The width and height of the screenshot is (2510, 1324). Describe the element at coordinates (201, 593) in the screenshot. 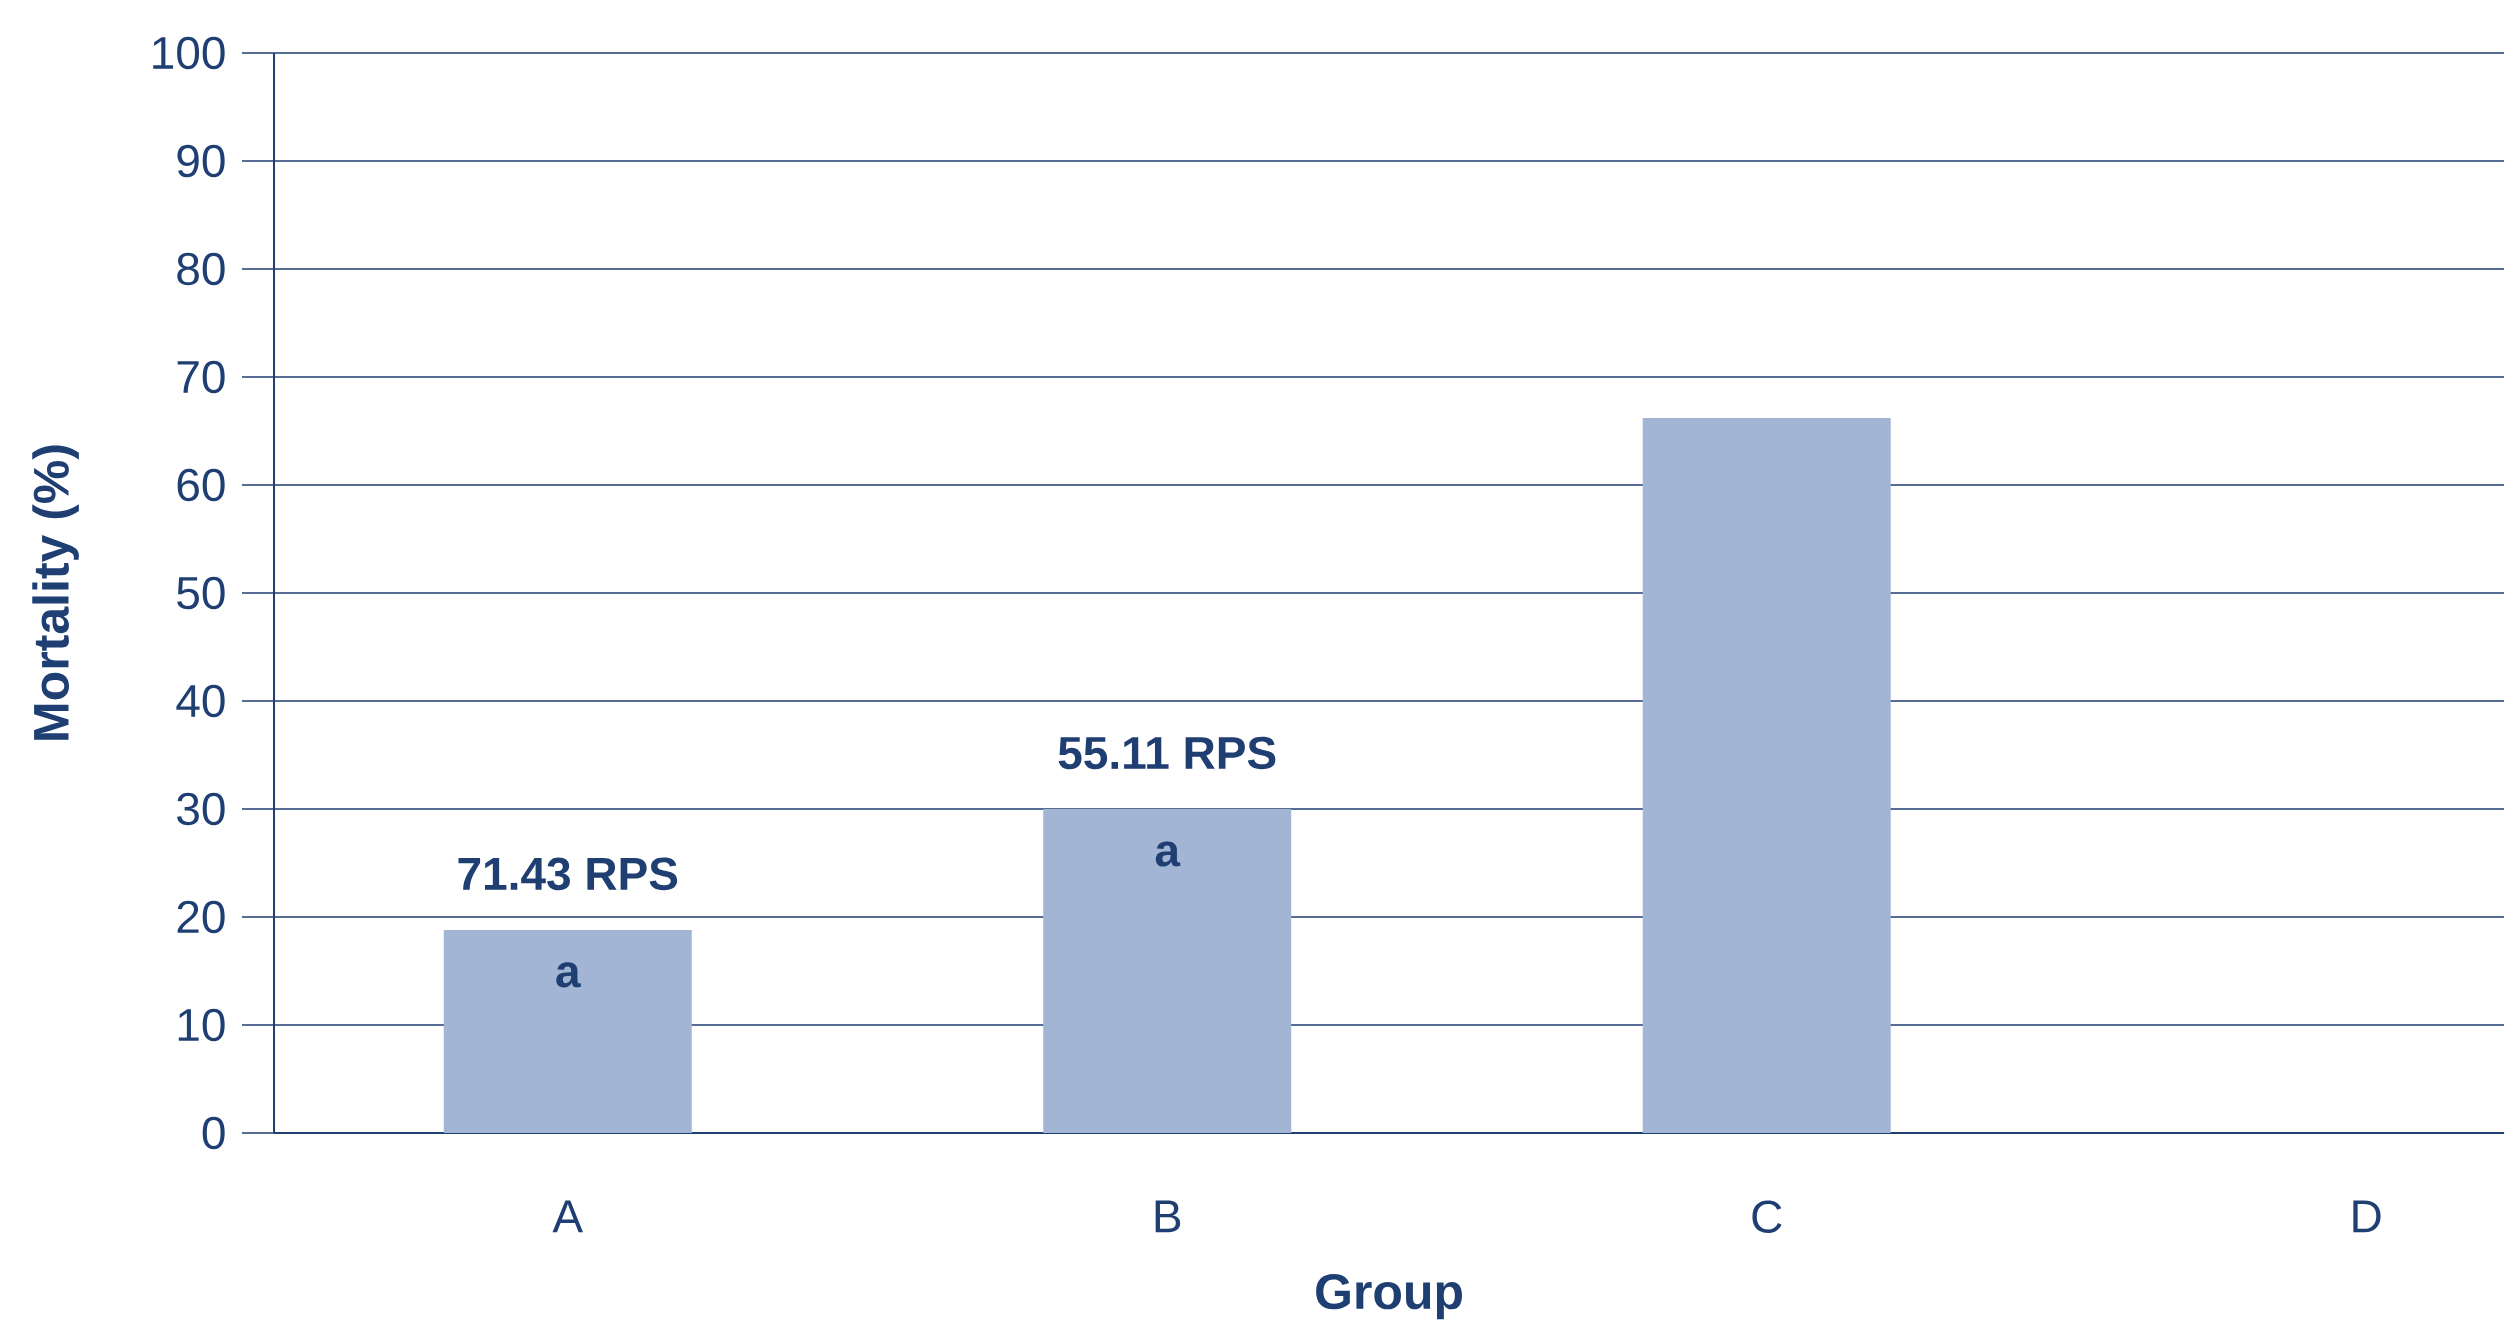

I see `y-tick-label: 50` at that location.